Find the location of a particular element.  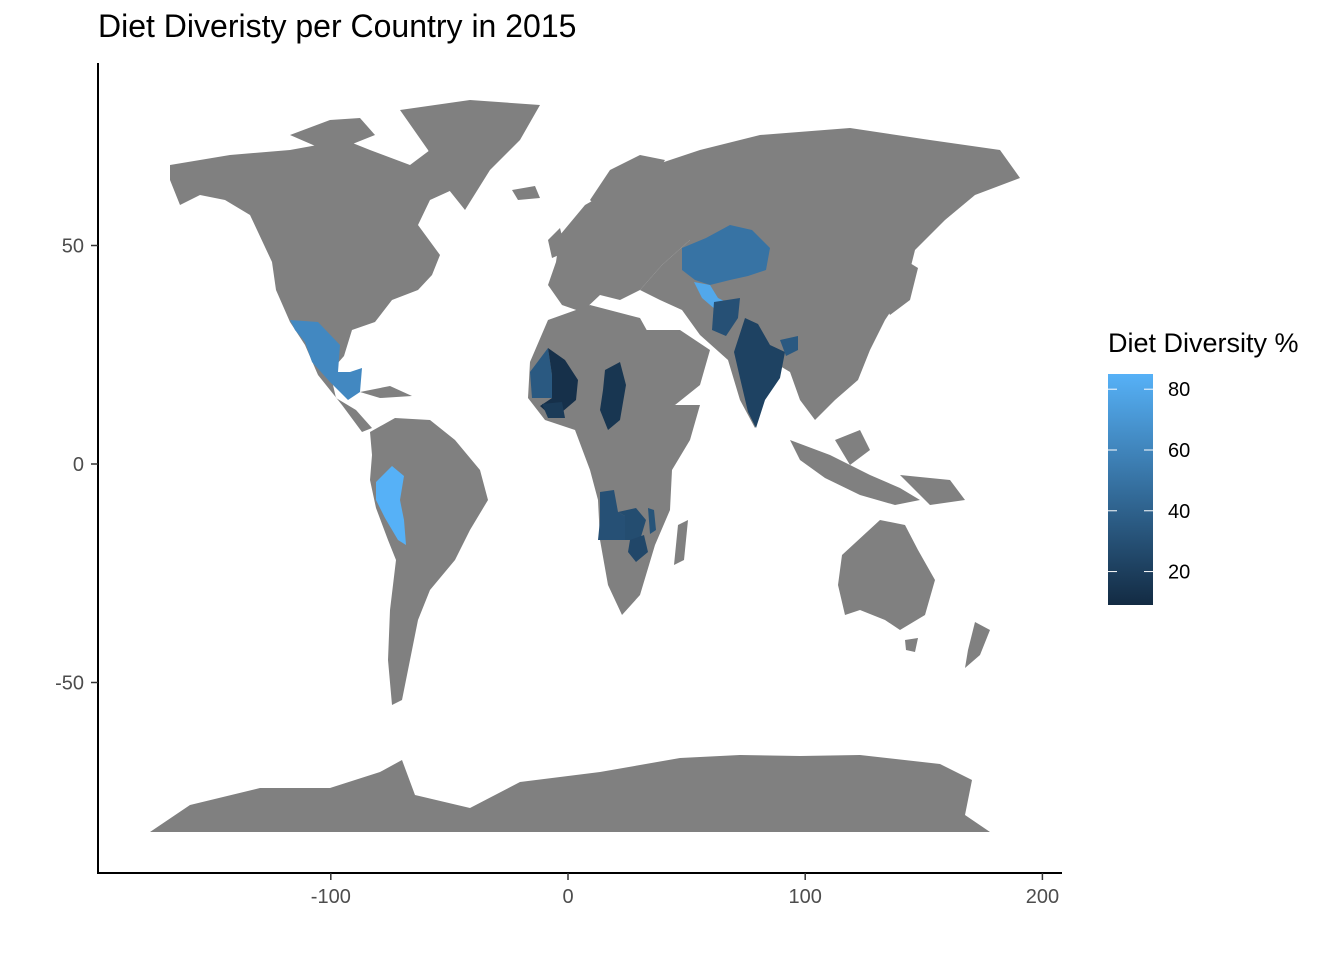

x-ticks: -100 0 100 200 is located at coordinates (685, 890).